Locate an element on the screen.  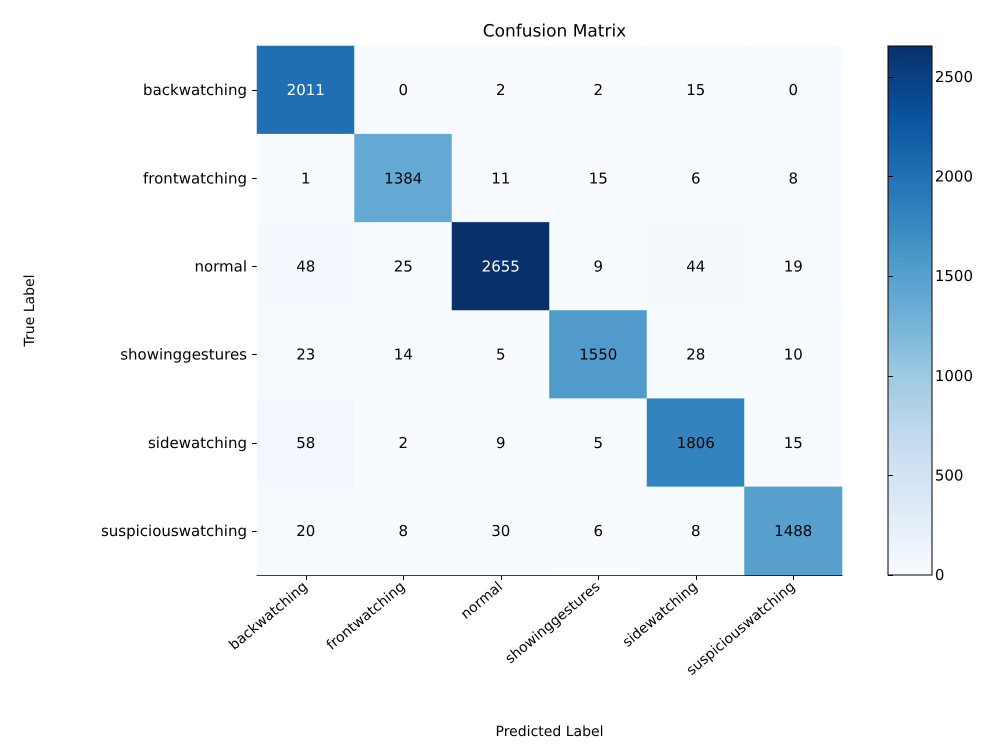
color-bar-label: 1000 is located at coordinates (954, 375).